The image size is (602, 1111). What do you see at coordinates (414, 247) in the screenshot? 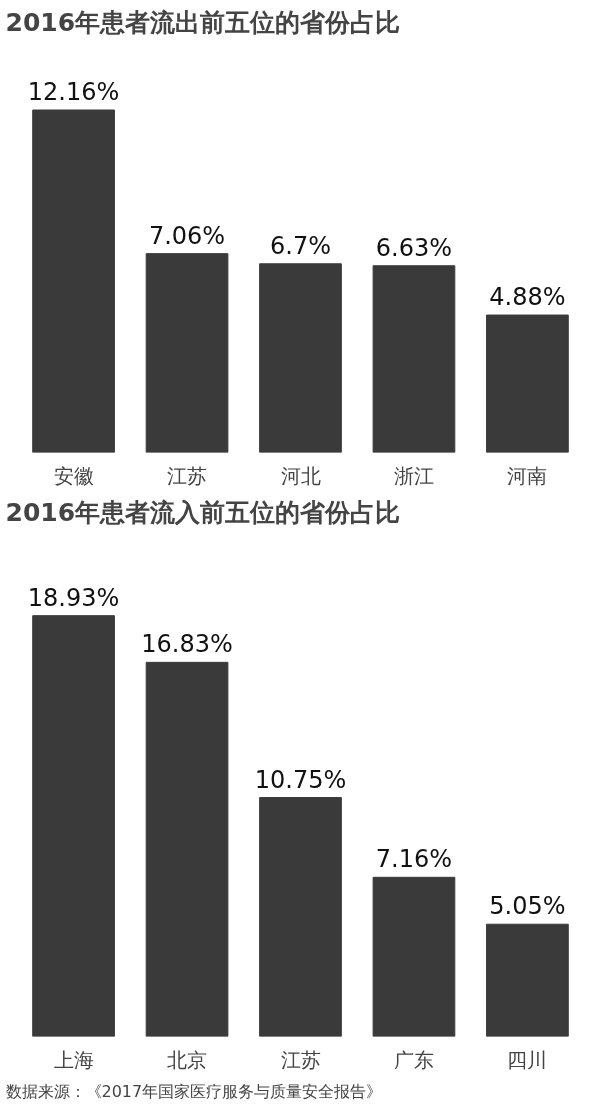
I see `data-label: 6.63%` at bounding box center [414, 247].